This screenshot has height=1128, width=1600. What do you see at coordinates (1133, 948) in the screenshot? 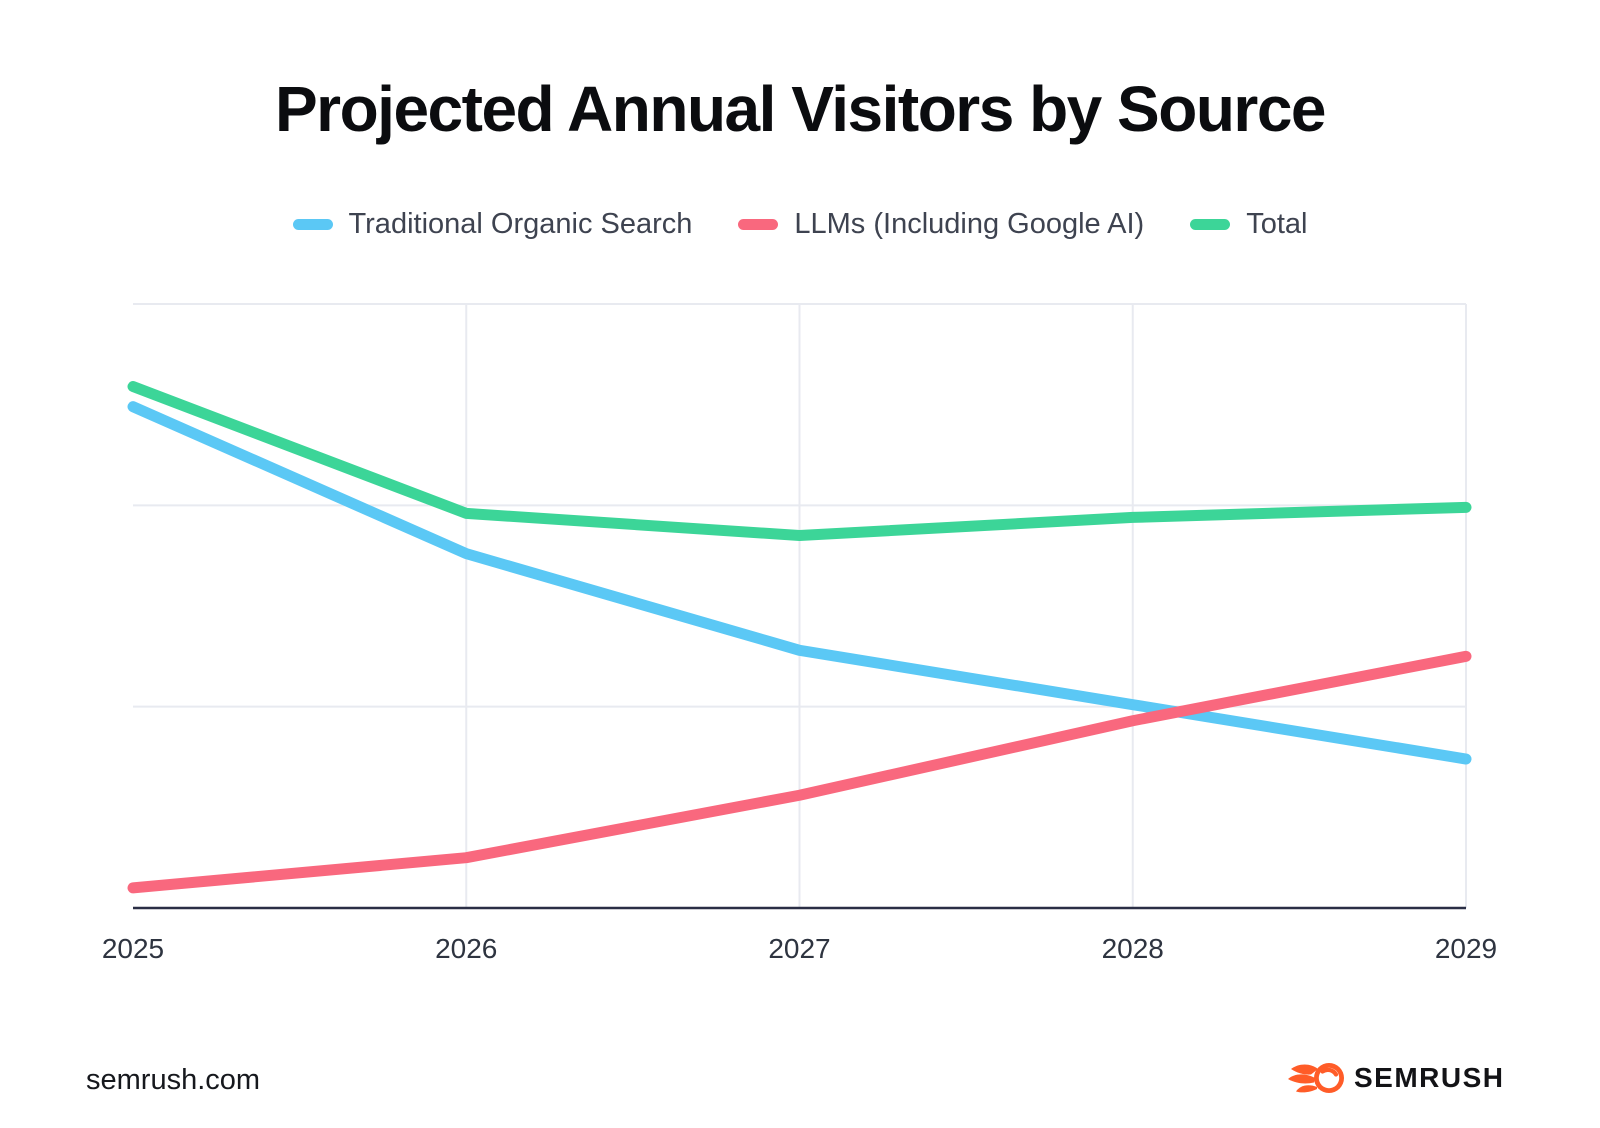
I see `x-tick-label: 2028` at bounding box center [1133, 948].